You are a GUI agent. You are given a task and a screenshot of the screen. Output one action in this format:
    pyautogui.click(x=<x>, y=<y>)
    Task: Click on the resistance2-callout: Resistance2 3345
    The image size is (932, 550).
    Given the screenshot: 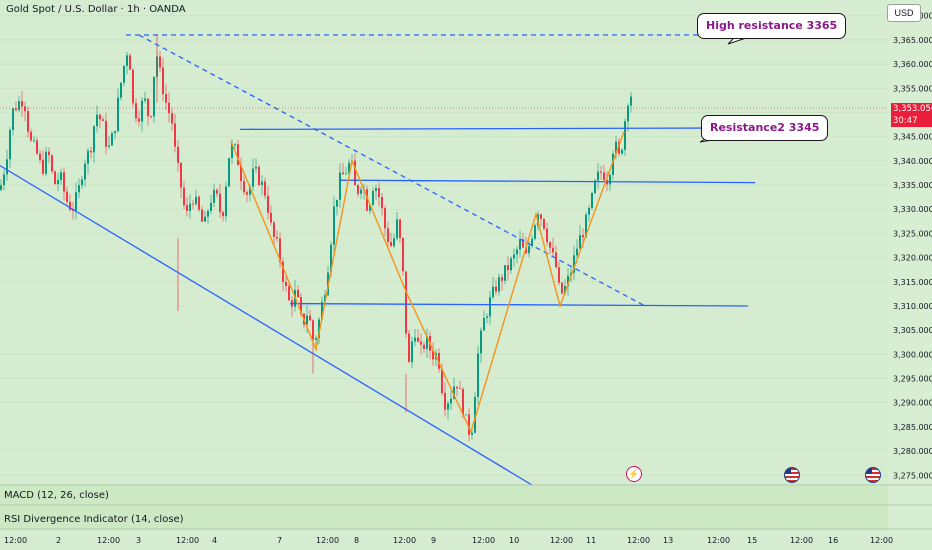 What is the action you would take?
    pyautogui.click(x=765, y=128)
    